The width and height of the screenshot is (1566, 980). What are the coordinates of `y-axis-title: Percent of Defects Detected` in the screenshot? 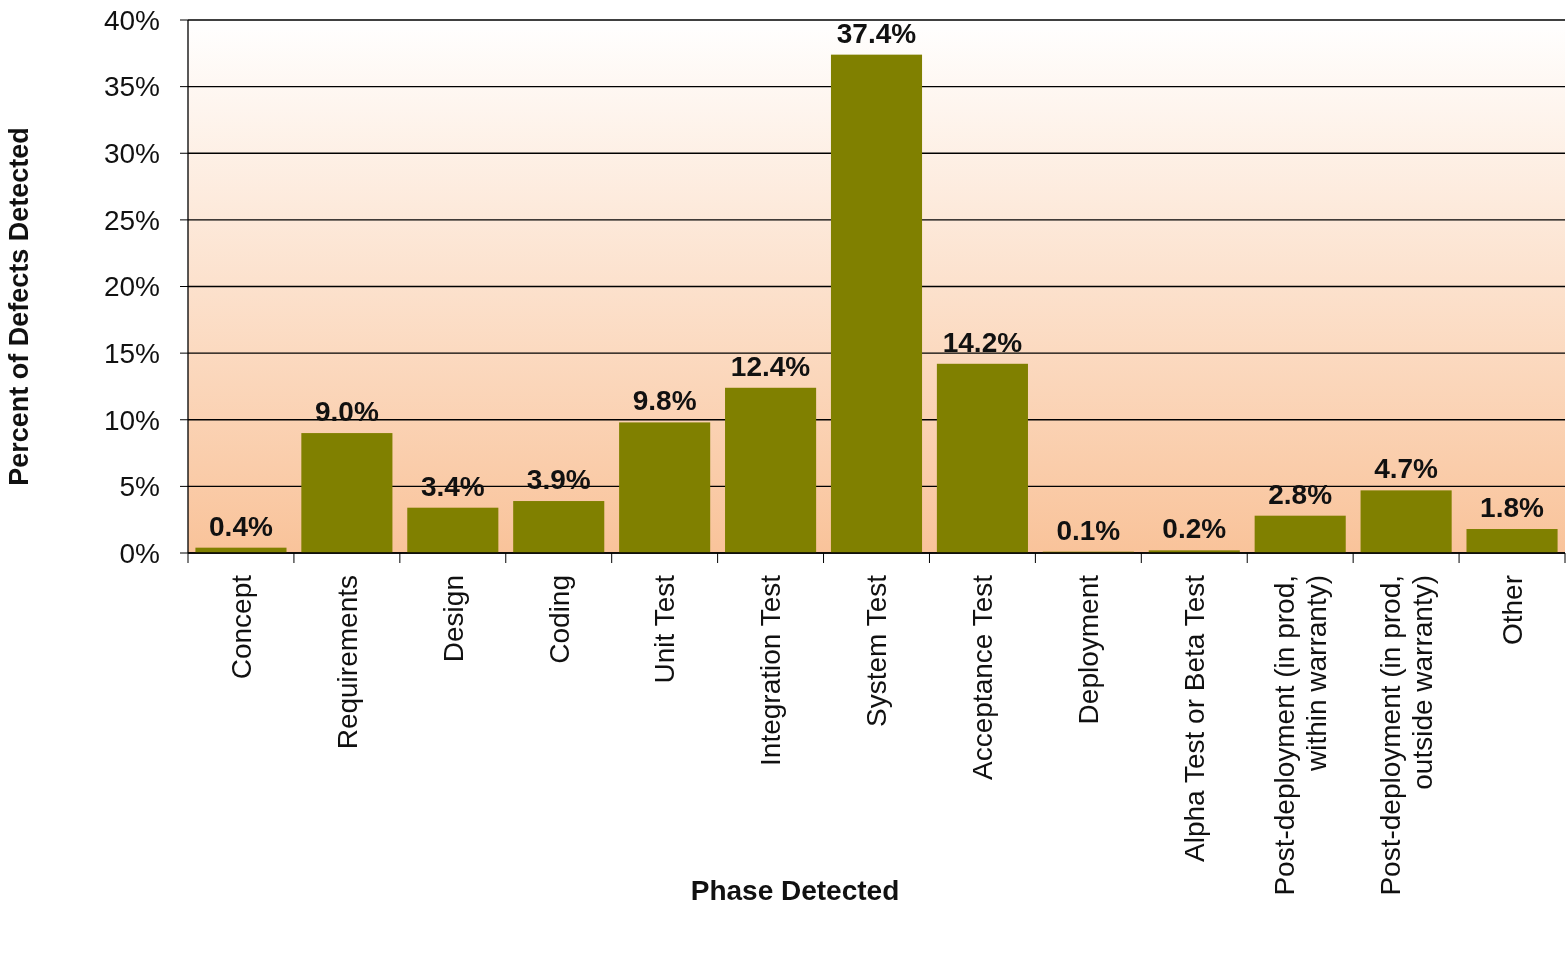 It's located at (19, 306).